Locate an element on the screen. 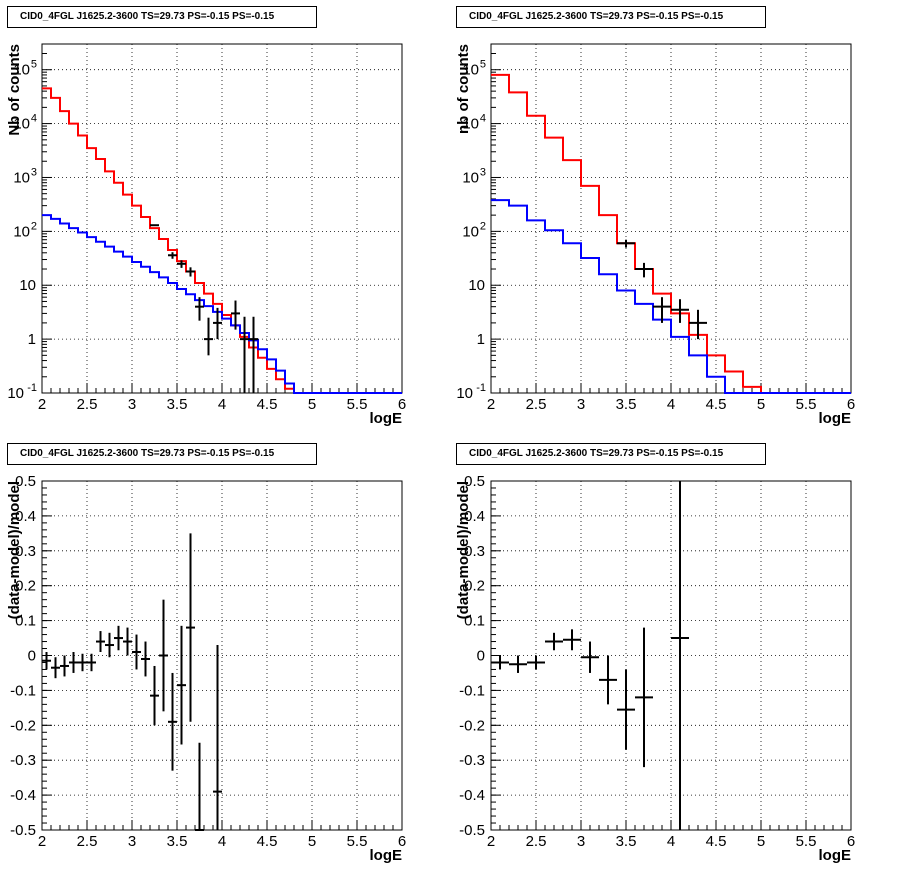  y-tick-label: 0.1 is located at coordinates (25, 621).